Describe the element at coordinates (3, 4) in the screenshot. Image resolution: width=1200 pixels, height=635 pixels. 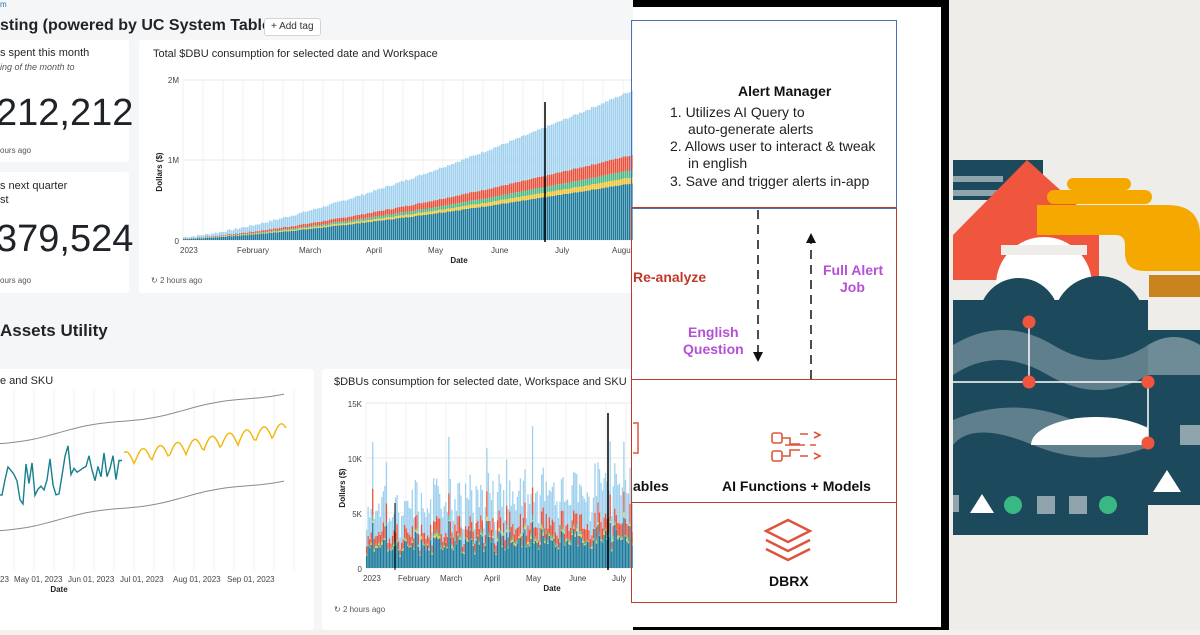
I see `breadcrumb-link: m` at that location.